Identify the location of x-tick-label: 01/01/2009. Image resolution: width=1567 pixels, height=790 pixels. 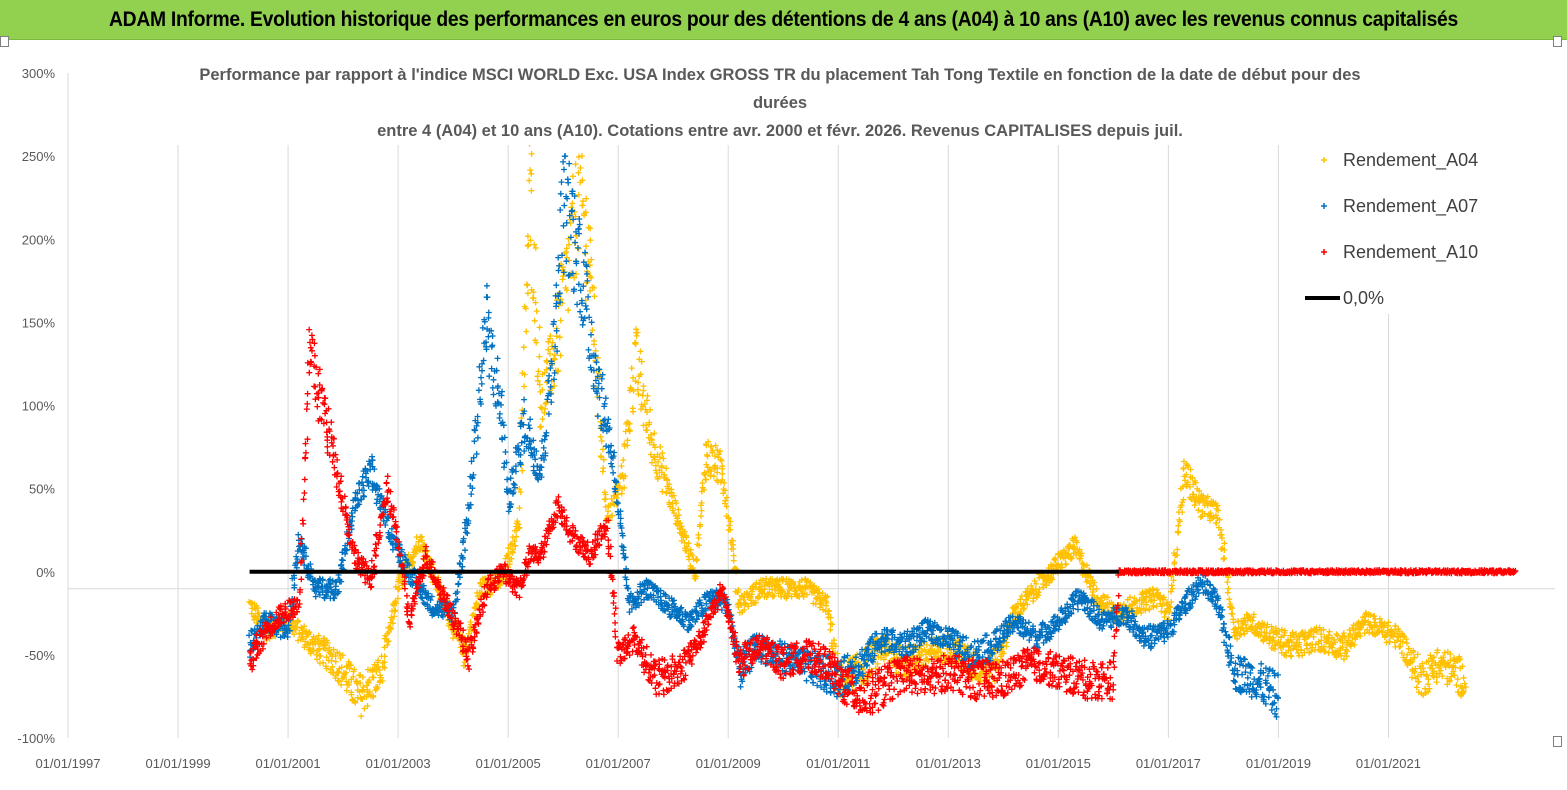
(728, 763).